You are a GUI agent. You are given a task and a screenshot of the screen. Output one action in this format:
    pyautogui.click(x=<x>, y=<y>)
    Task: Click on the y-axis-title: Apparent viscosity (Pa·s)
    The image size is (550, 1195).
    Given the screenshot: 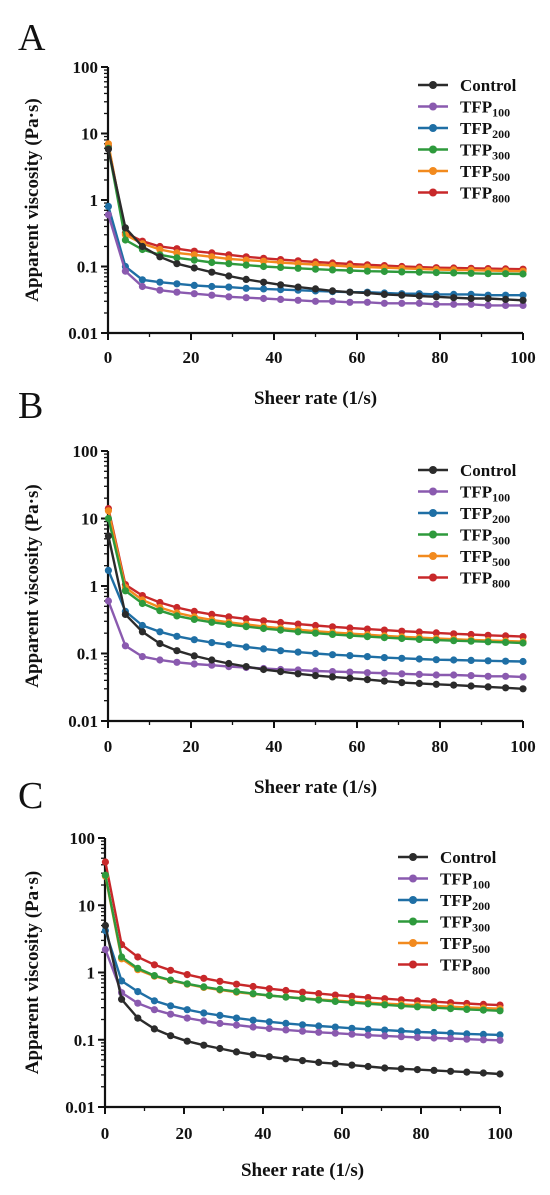 What is the action you would take?
    pyautogui.click(x=32, y=199)
    